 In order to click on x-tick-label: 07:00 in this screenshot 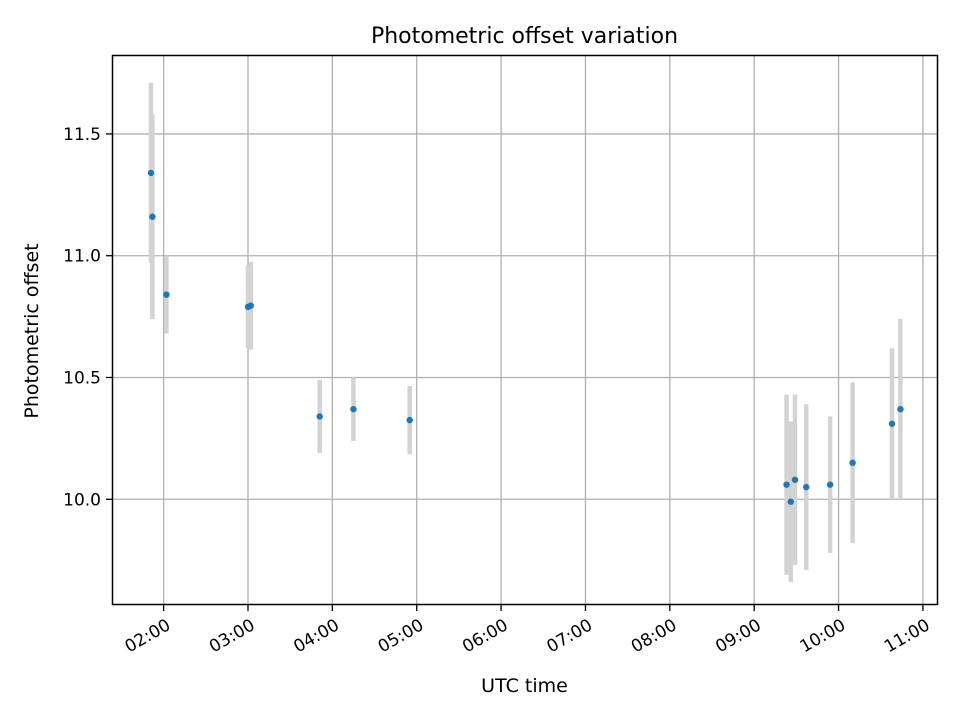, I will do `click(570, 636)`.